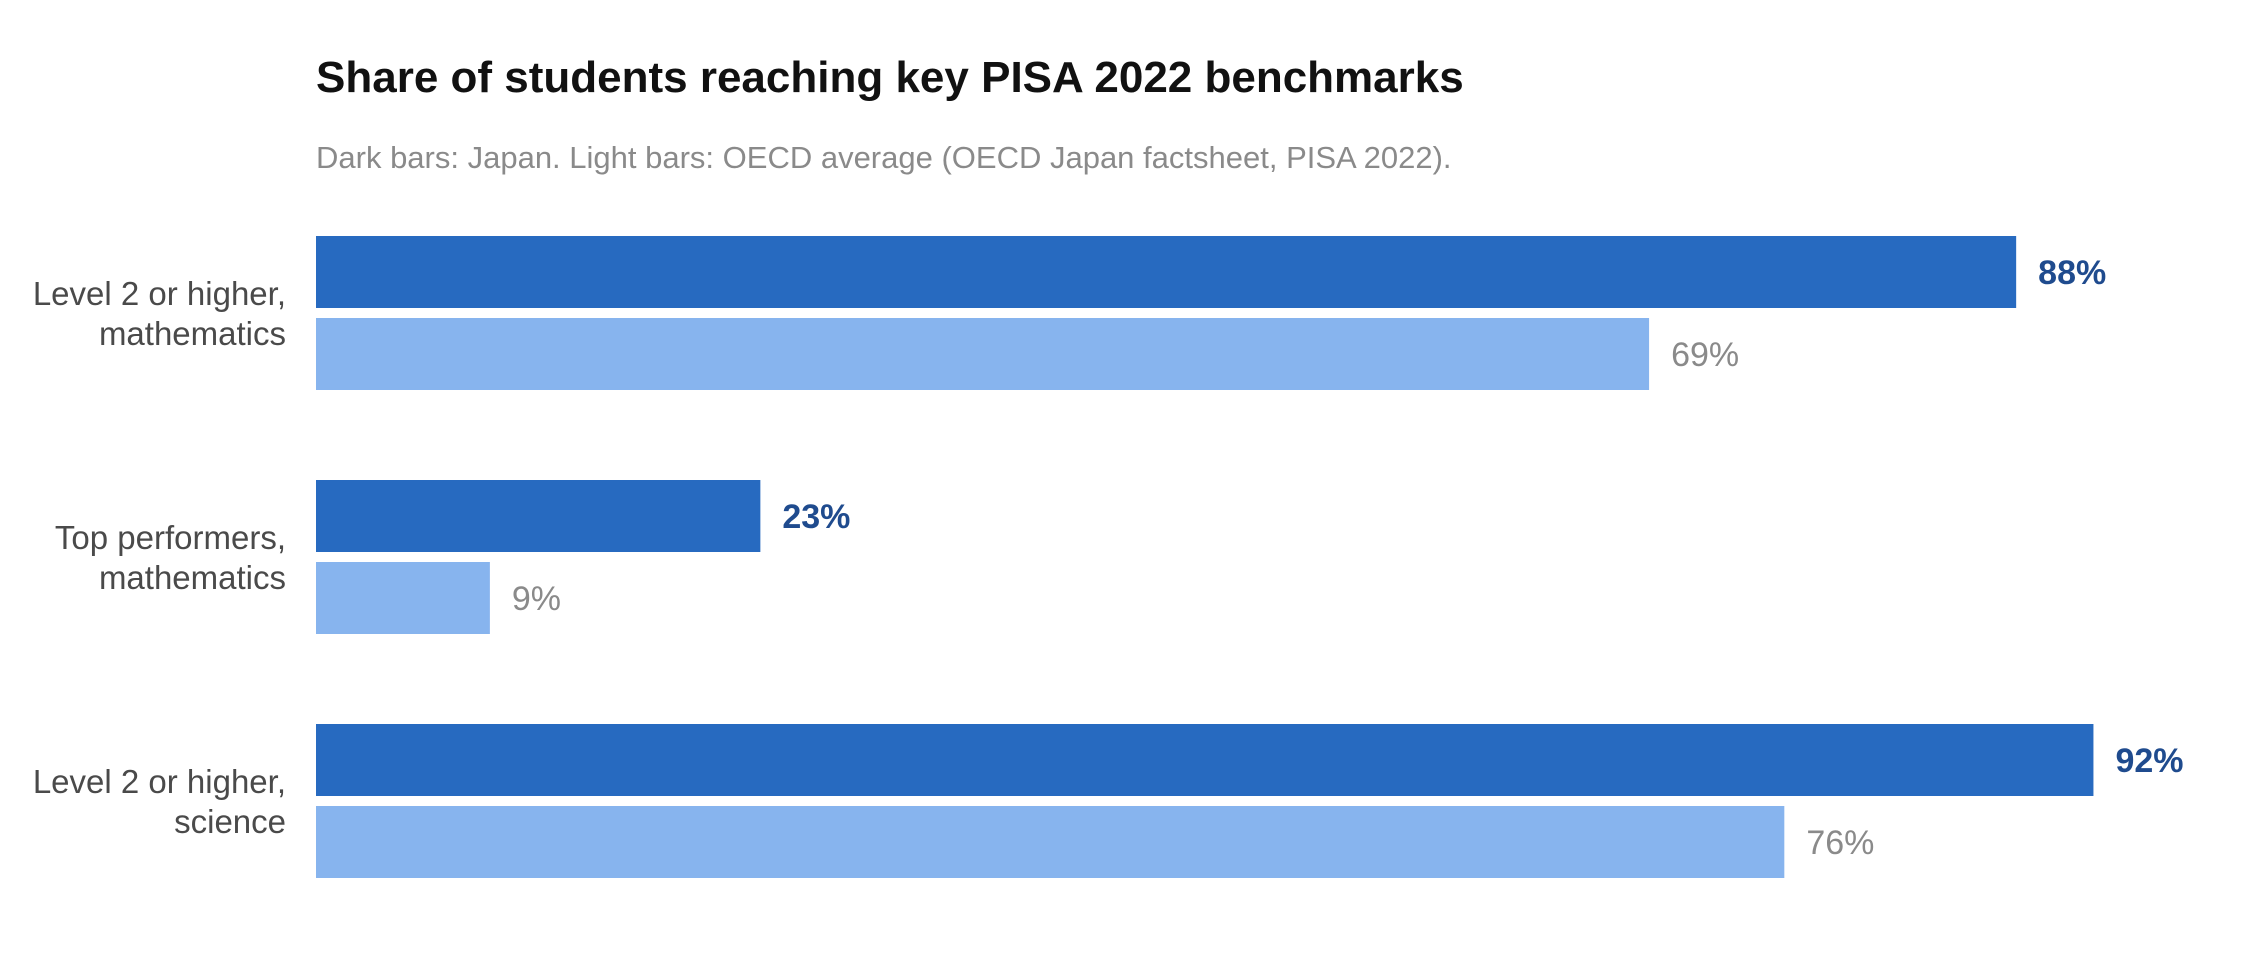 Image resolution: width=2256 pixels, height=960 pixels. What do you see at coordinates (2072, 273) in the screenshot?
I see `data-label-japan: 88%` at bounding box center [2072, 273].